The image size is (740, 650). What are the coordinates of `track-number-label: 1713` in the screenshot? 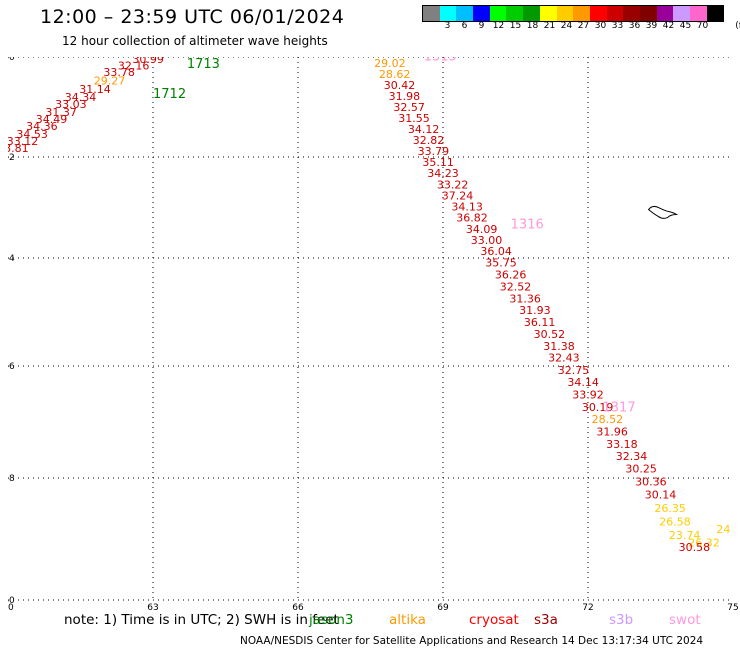 It's located at (203, 64).